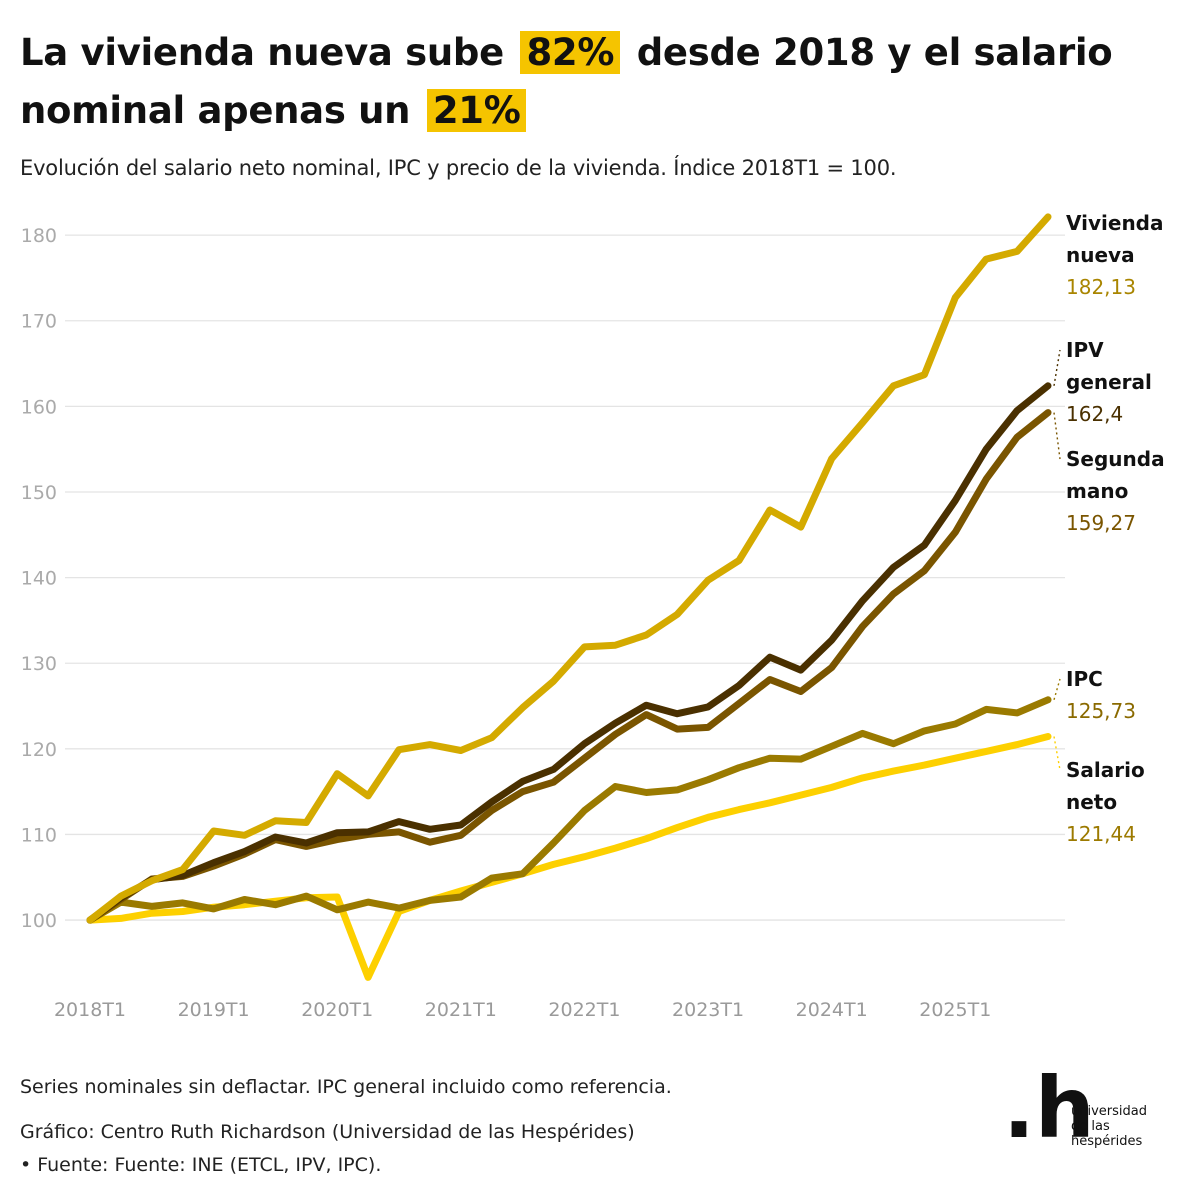 The width and height of the screenshot is (1185, 1200). Describe the element at coordinates (39, 579) in the screenshot. I see `y-tick-label: 140` at that location.